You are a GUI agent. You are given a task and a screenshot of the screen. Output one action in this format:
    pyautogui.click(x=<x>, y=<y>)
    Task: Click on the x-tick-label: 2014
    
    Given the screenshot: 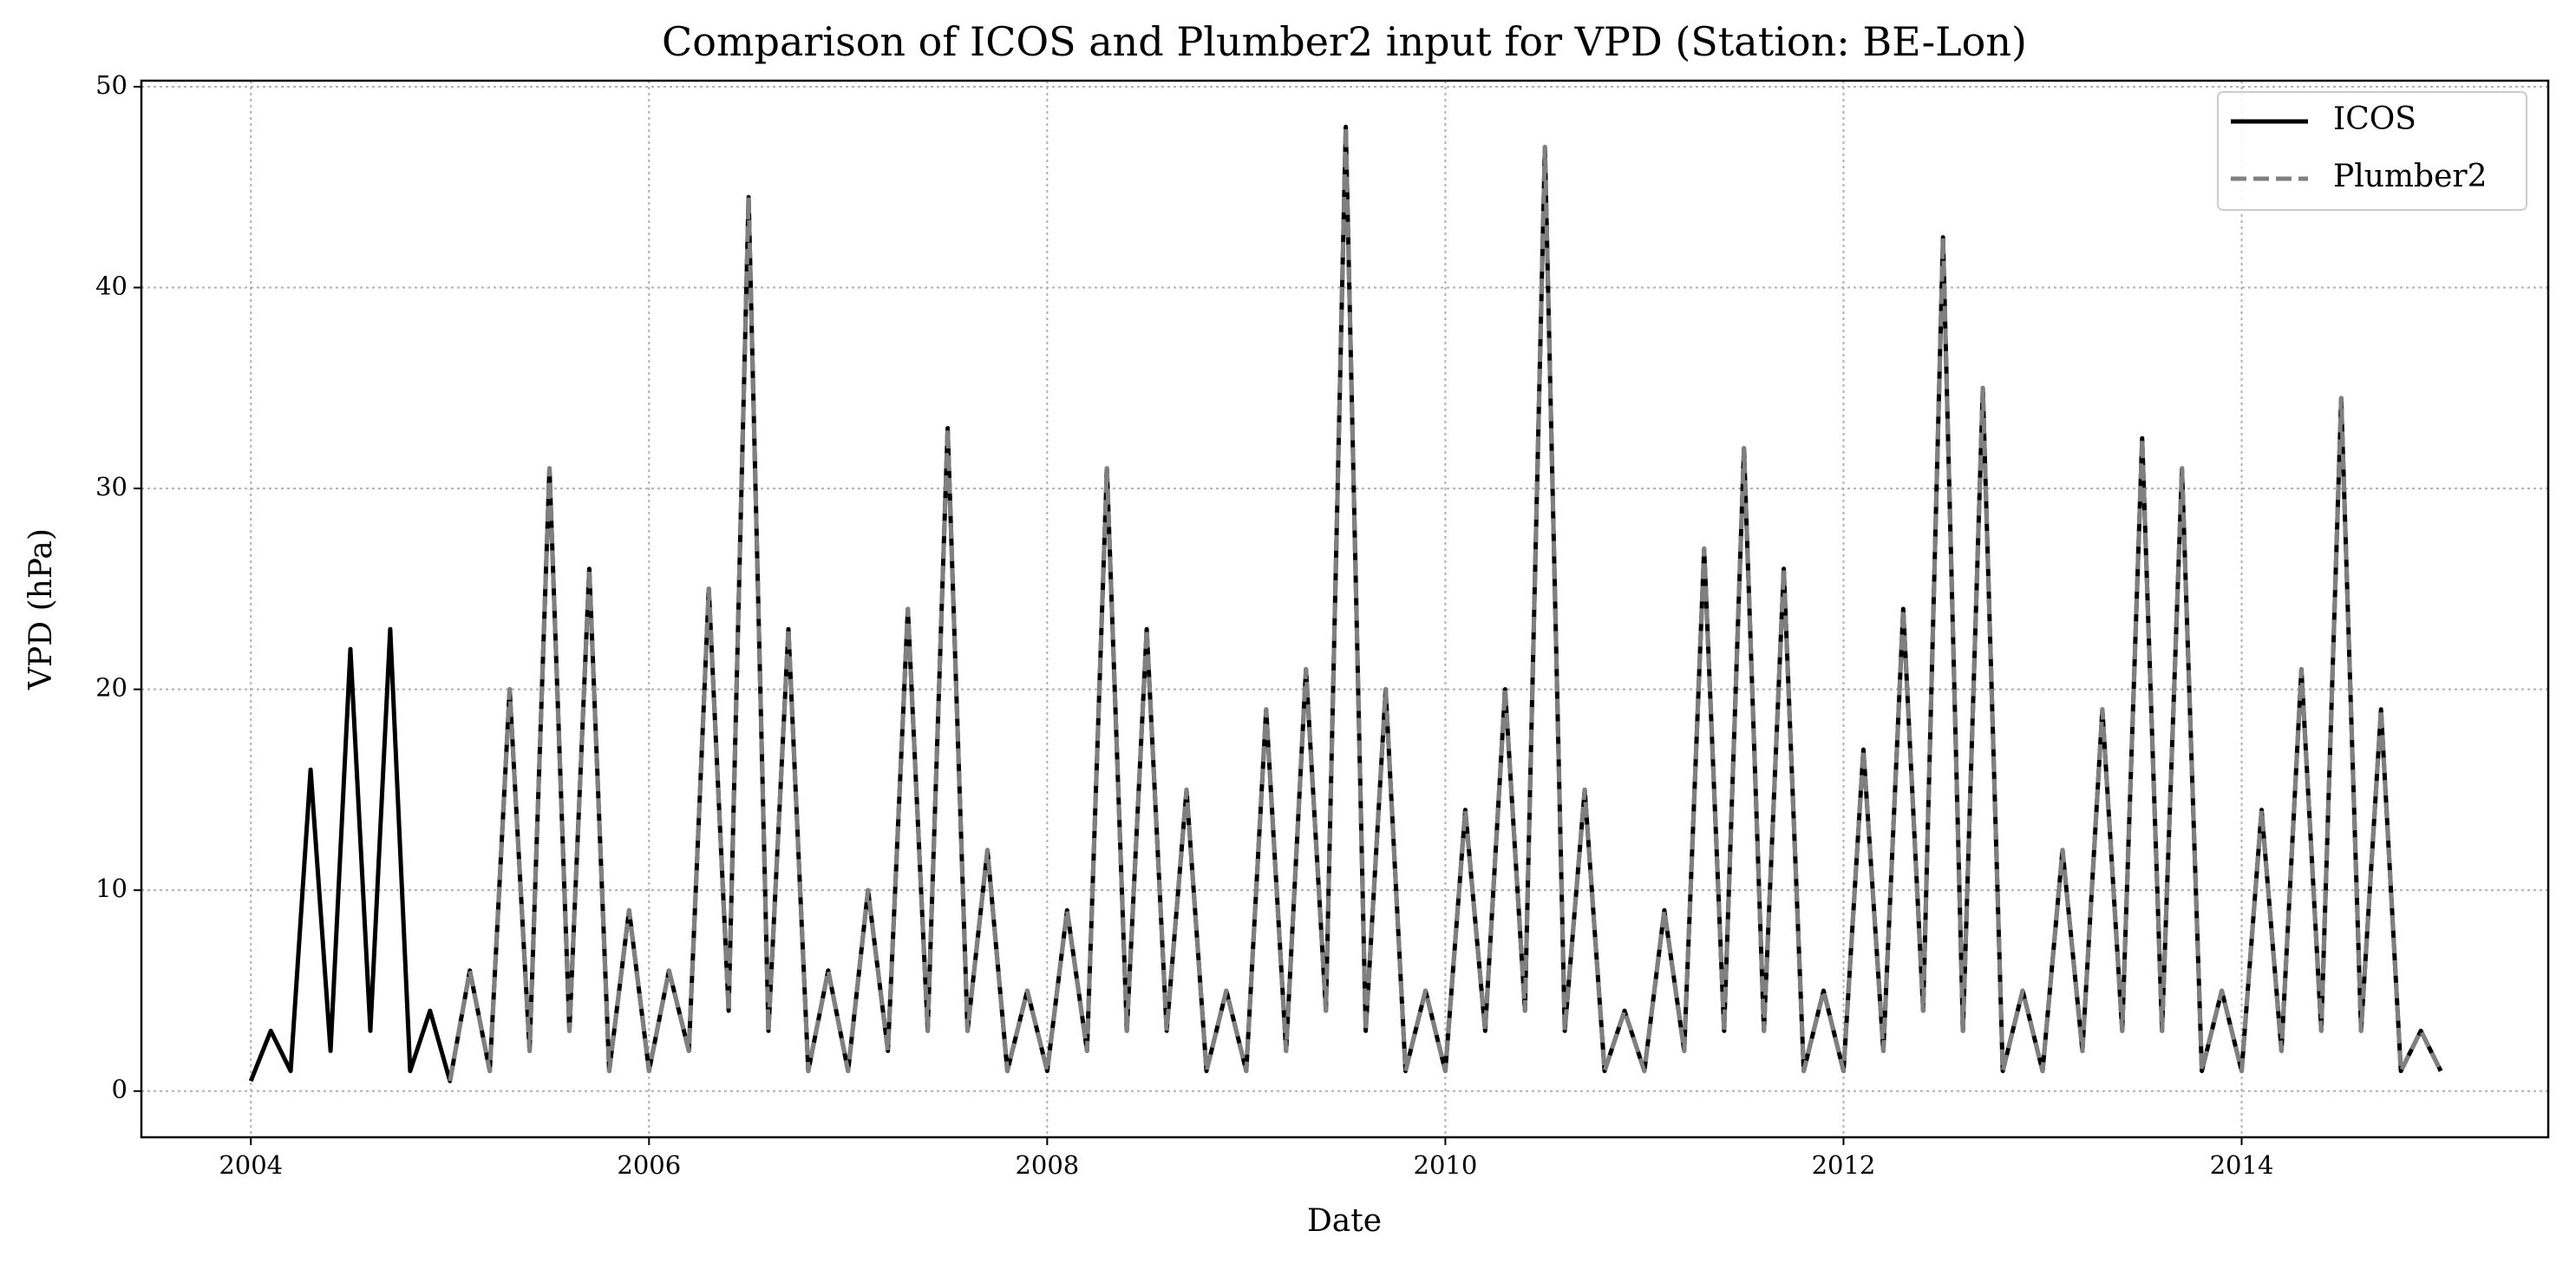 What is the action you would take?
    pyautogui.click(x=2242, y=1165)
    